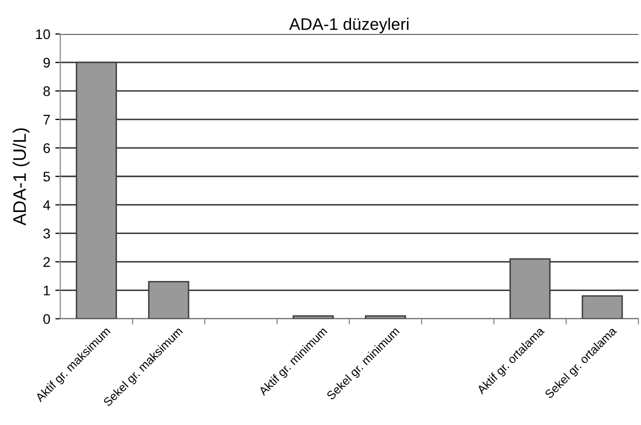 This screenshot has width=641, height=425. I want to click on y-tick-label: 6, so click(47, 148).